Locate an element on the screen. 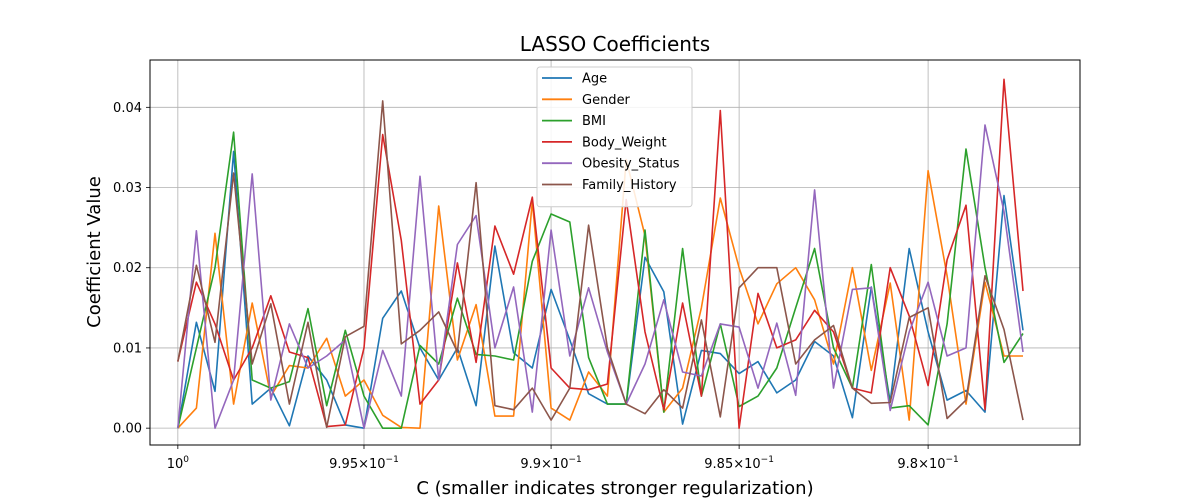  x-tick-label: 9.95×10⁻¹ is located at coordinates (364, 463).